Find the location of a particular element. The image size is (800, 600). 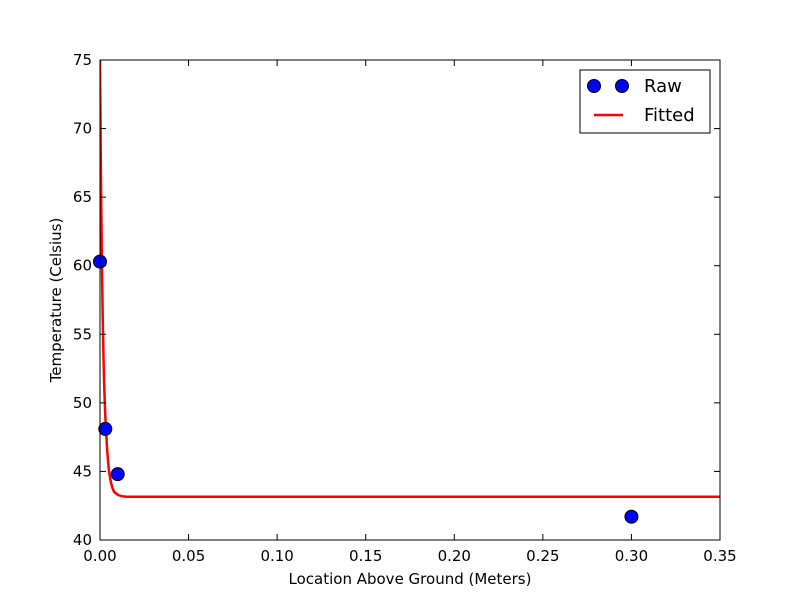

y-tick-label: 65 is located at coordinates (82, 197).